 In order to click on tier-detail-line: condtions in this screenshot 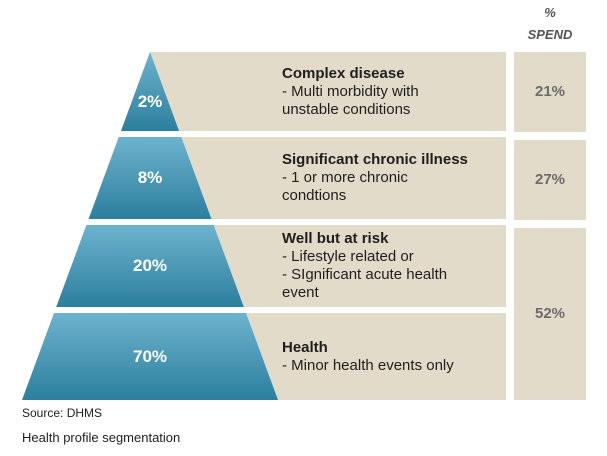, I will do `click(314, 195)`.